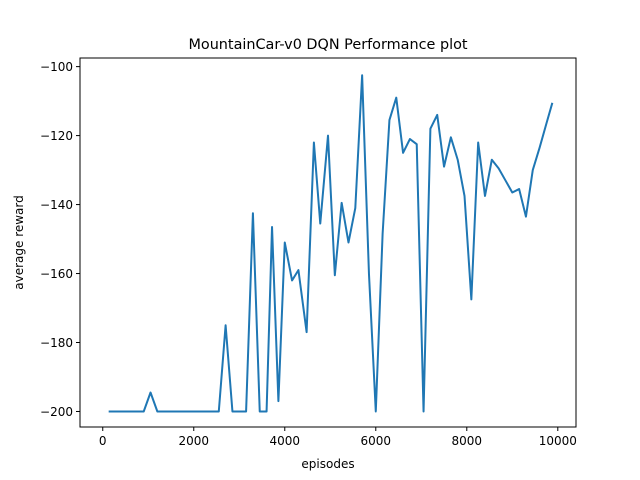  I want to click on y-tick-label: −100, so click(56, 67).